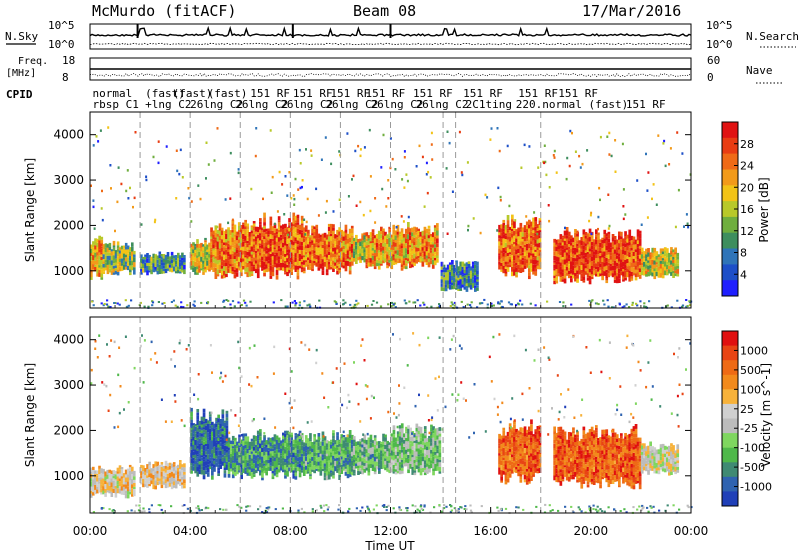  I want to click on echo-region, so click(119, 258).